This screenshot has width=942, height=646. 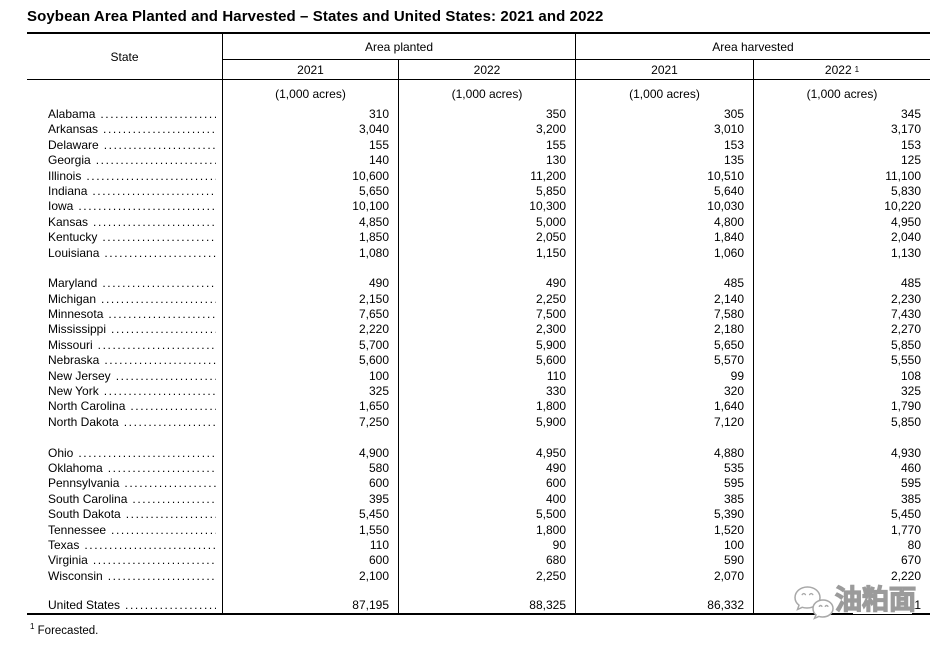 What do you see at coordinates (64, 544) in the screenshot?
I see `state-name: Texas` at bounding box center [64, 544].